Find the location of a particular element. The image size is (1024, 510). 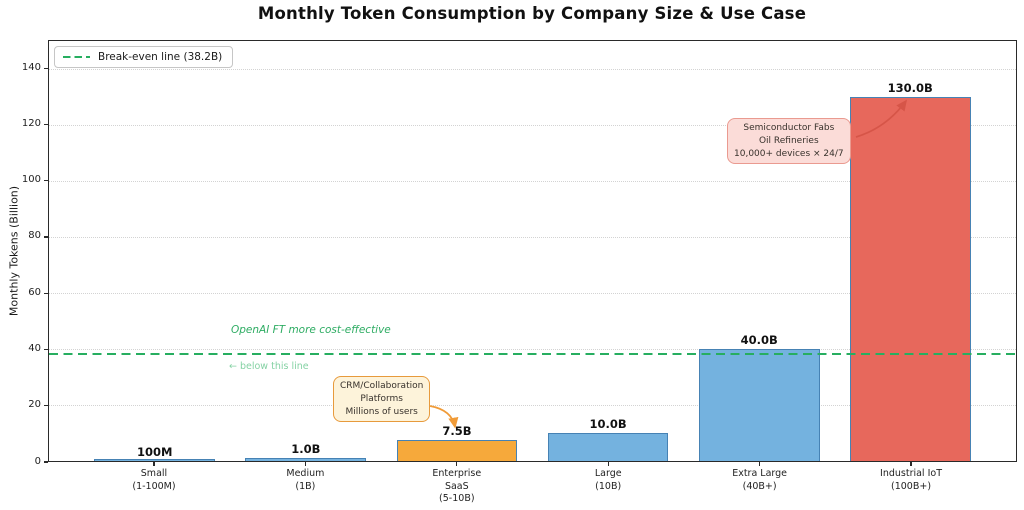

x-tick-label: Small (1-100M) is located at coordinates (154, 480).